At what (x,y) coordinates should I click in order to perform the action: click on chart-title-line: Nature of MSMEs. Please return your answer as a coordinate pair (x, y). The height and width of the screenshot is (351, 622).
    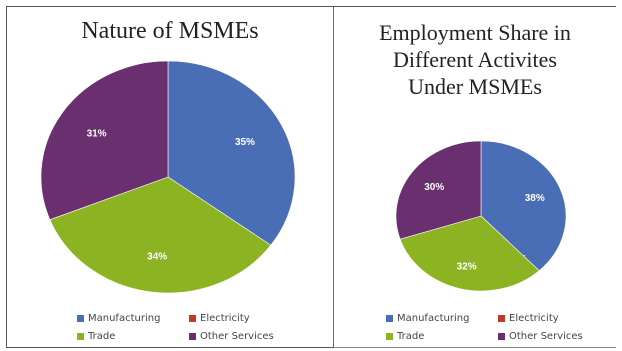
    Looking at the image, I should click on (170, 31).